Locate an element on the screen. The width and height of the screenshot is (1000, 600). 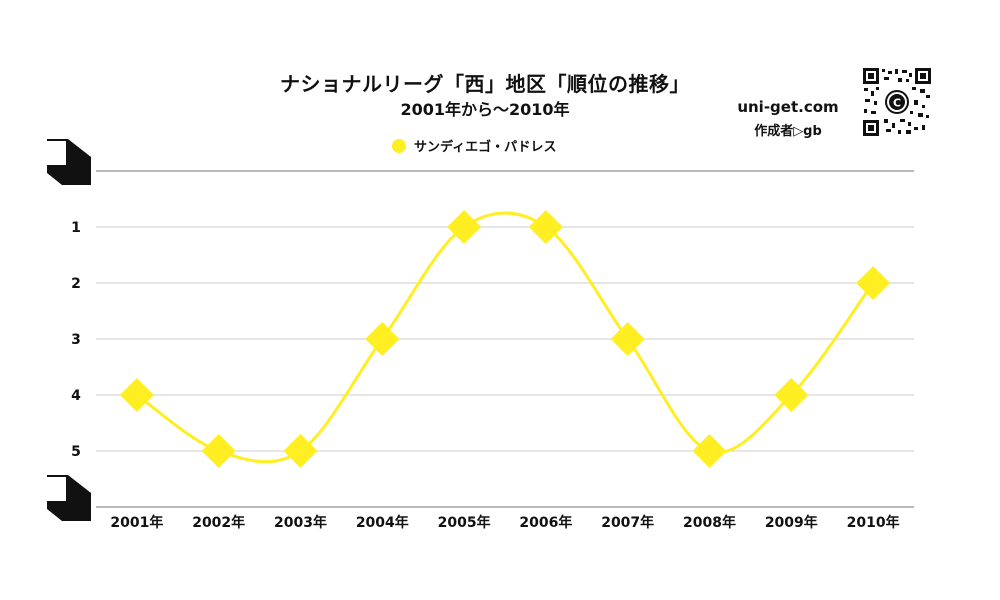
y-tick-label: 5 is located at coordinates (76, 452).